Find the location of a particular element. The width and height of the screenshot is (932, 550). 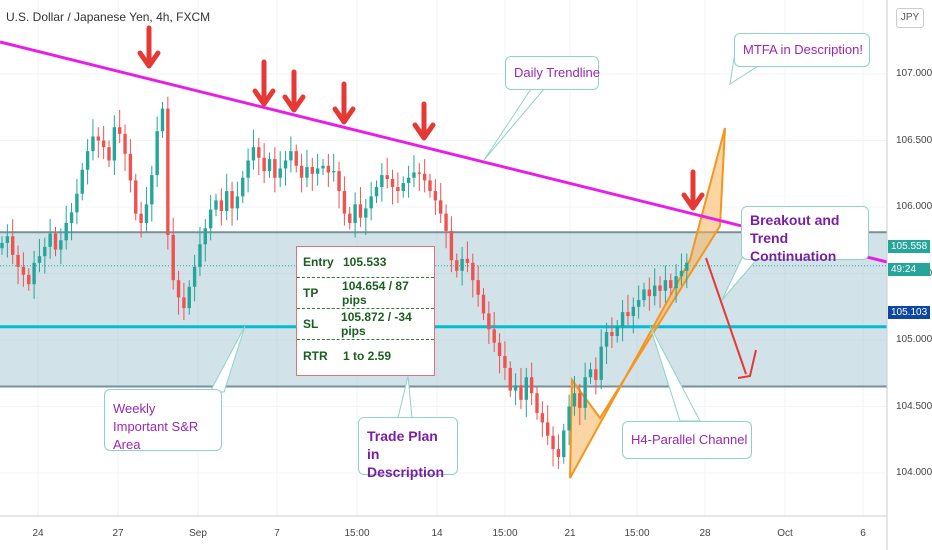

x-tick-label: 21 is located at coordinates (570, 533).